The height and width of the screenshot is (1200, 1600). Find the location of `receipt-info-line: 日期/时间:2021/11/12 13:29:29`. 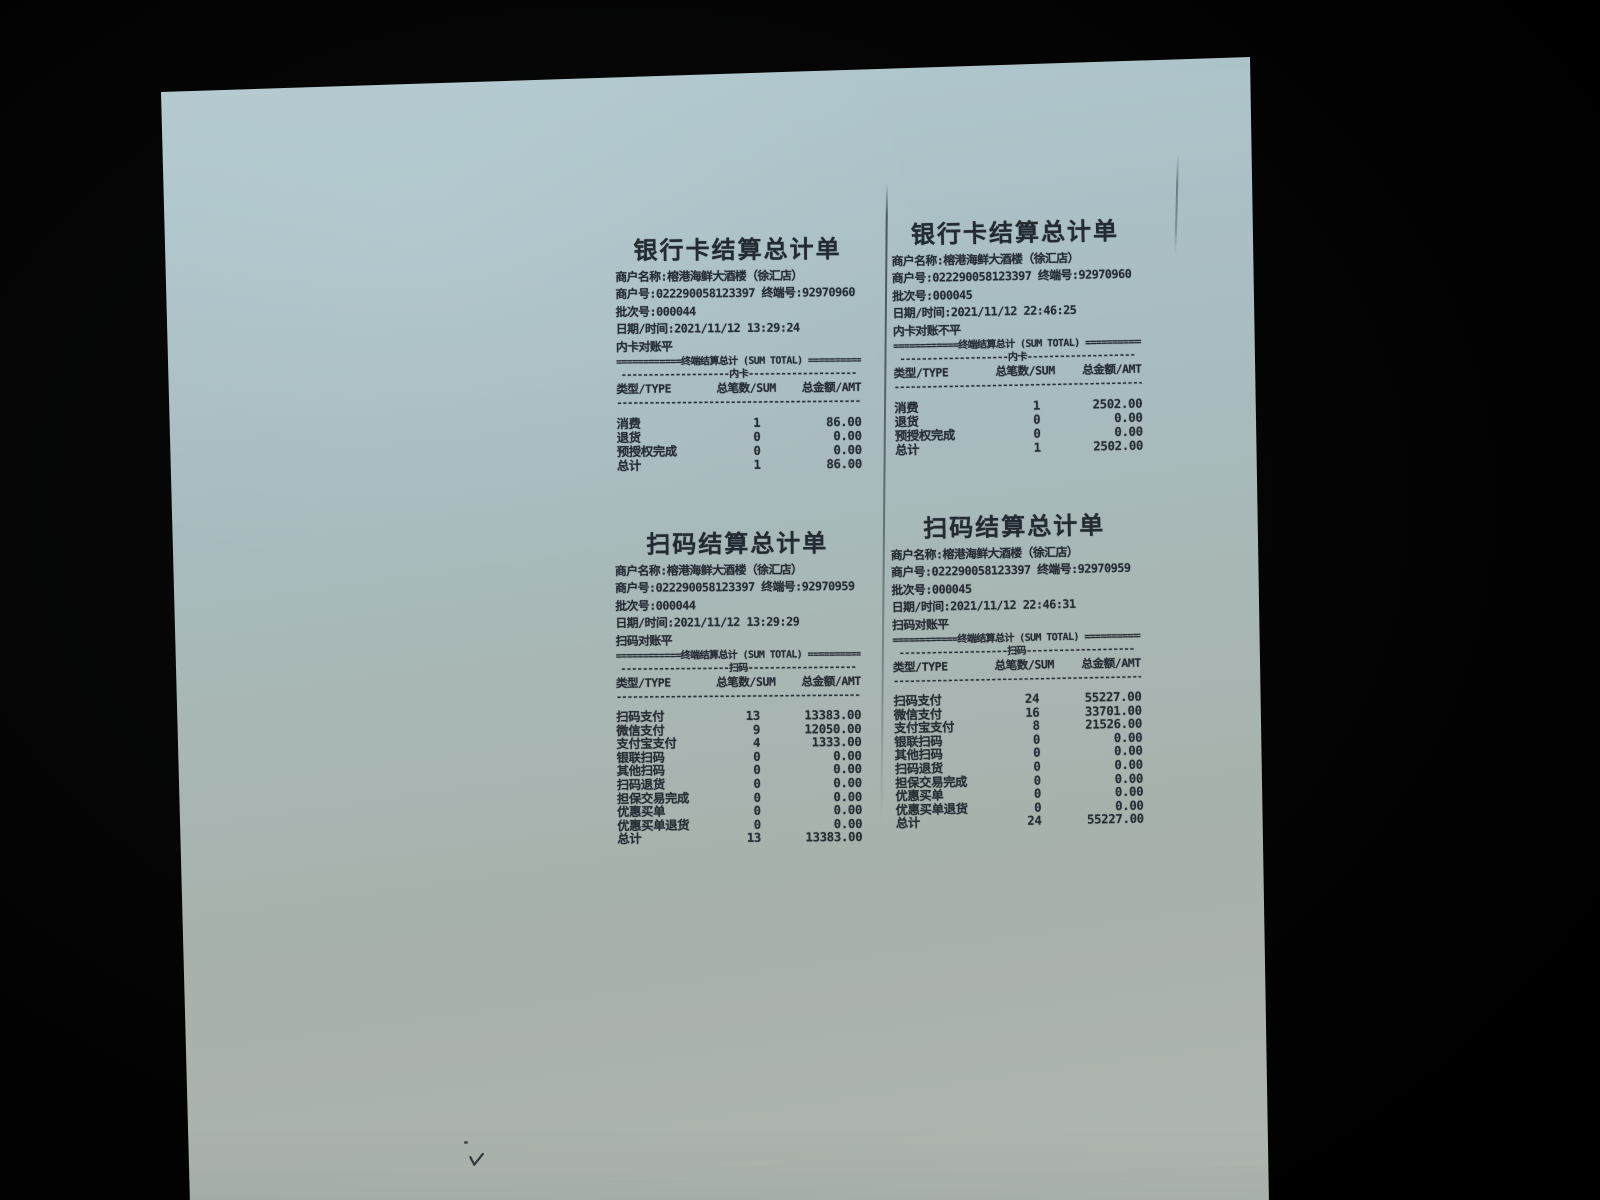

receipt-info-line: 日期/时间:2021/11/12 13:29:29 is located at coordinates (707, 622).